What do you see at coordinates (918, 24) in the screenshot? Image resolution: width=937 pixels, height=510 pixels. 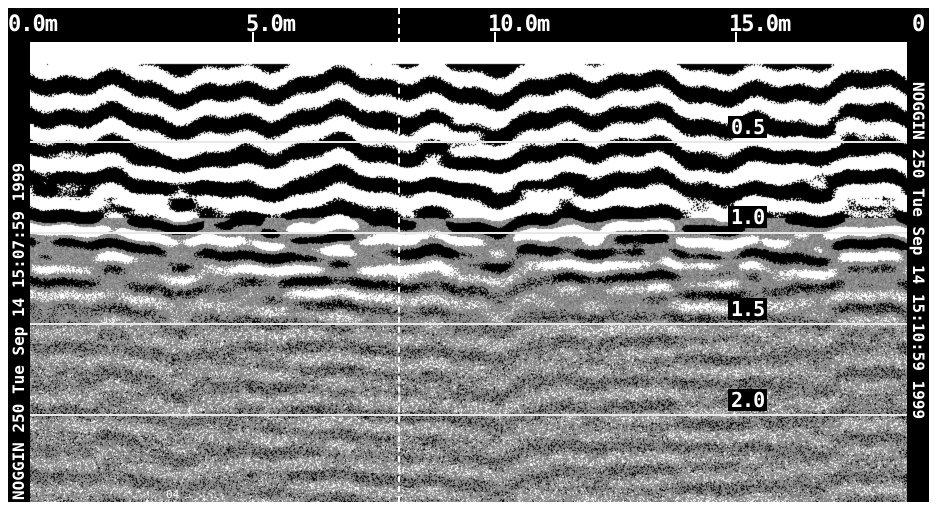 I see `distance-label-end: 0` at bounding box center [918, 24].